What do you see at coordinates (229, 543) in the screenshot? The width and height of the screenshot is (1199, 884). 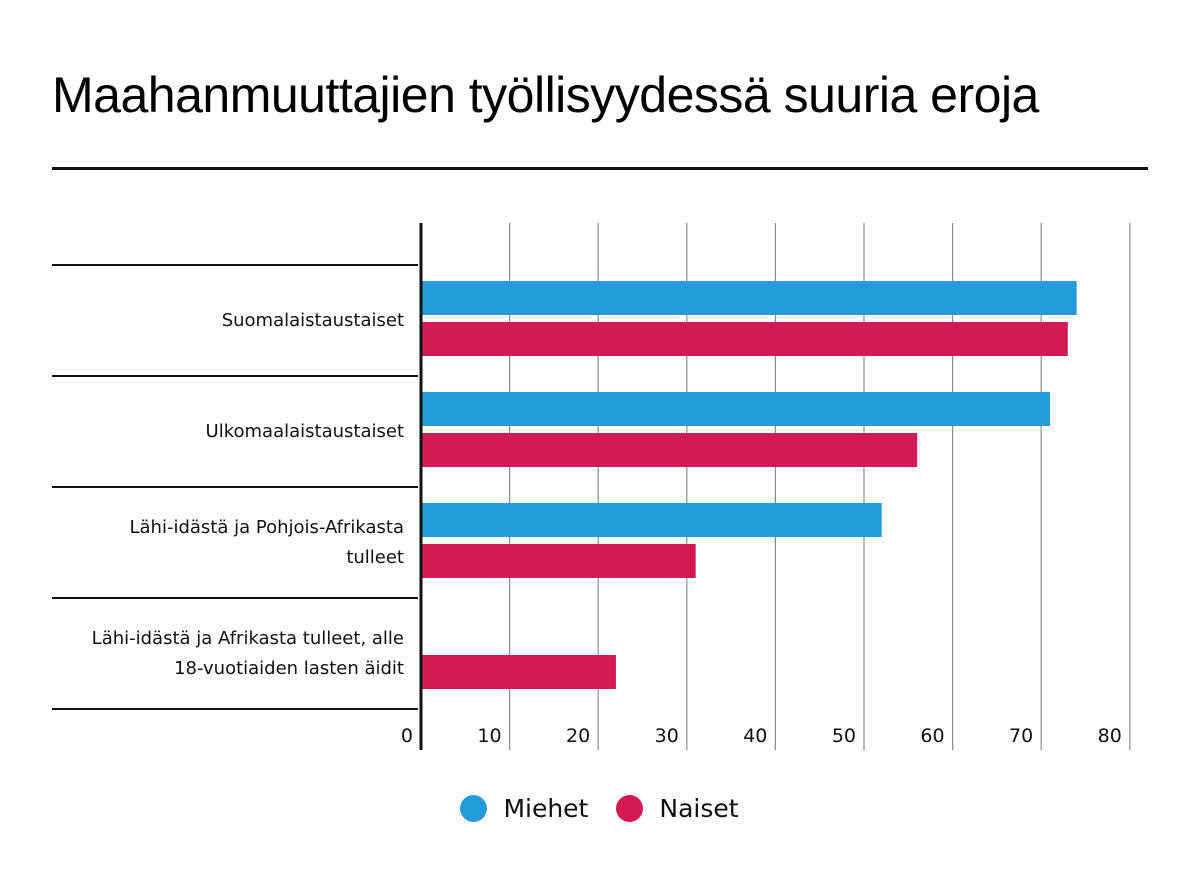 I see `category-label: Lähi-idästä ja Pohjois-Afrikasta tulleet` at bounding box center [229, 543].